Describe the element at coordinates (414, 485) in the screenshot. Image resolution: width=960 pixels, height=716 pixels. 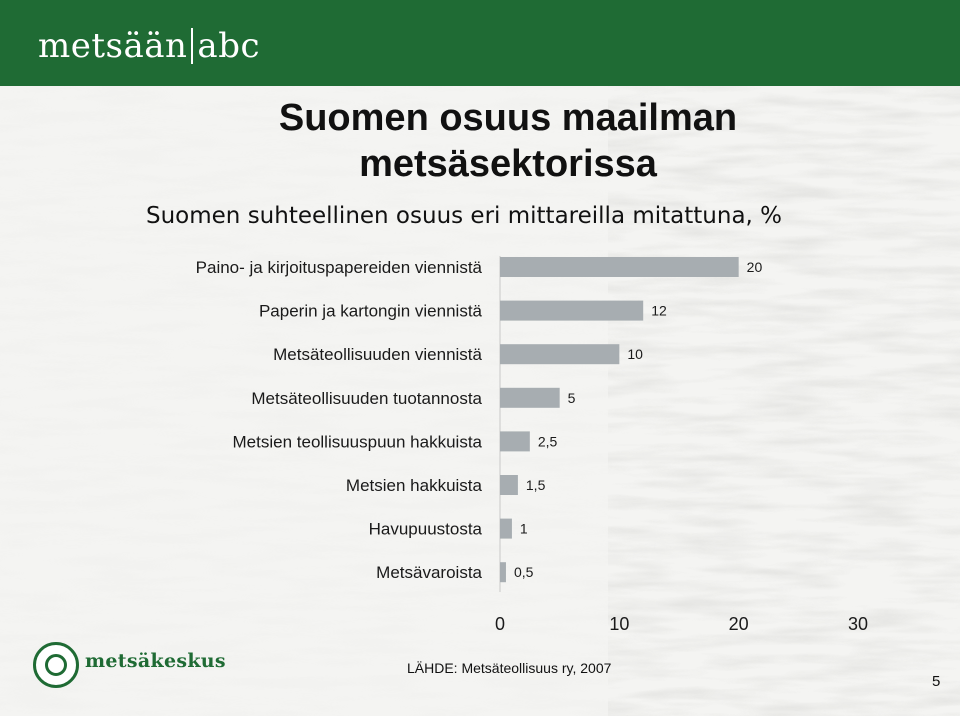
I see `category-label-5: Metsien hakkuista` at that location.